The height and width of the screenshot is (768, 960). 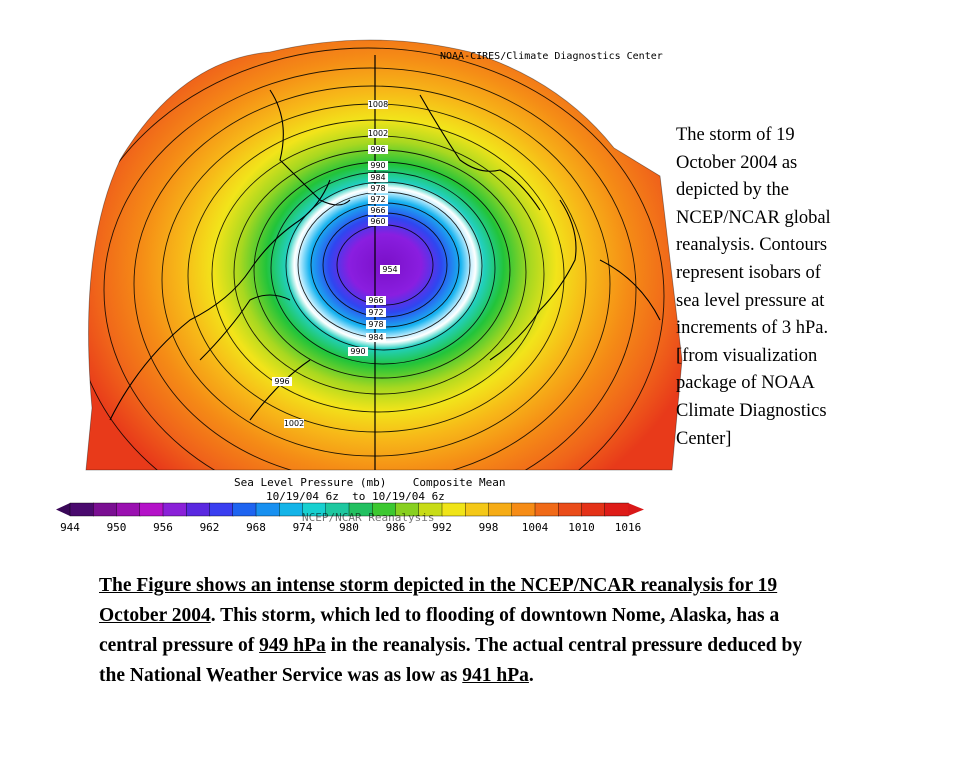 I want to click on caption-line: sea level pressure at, so click(x=750, y=300).